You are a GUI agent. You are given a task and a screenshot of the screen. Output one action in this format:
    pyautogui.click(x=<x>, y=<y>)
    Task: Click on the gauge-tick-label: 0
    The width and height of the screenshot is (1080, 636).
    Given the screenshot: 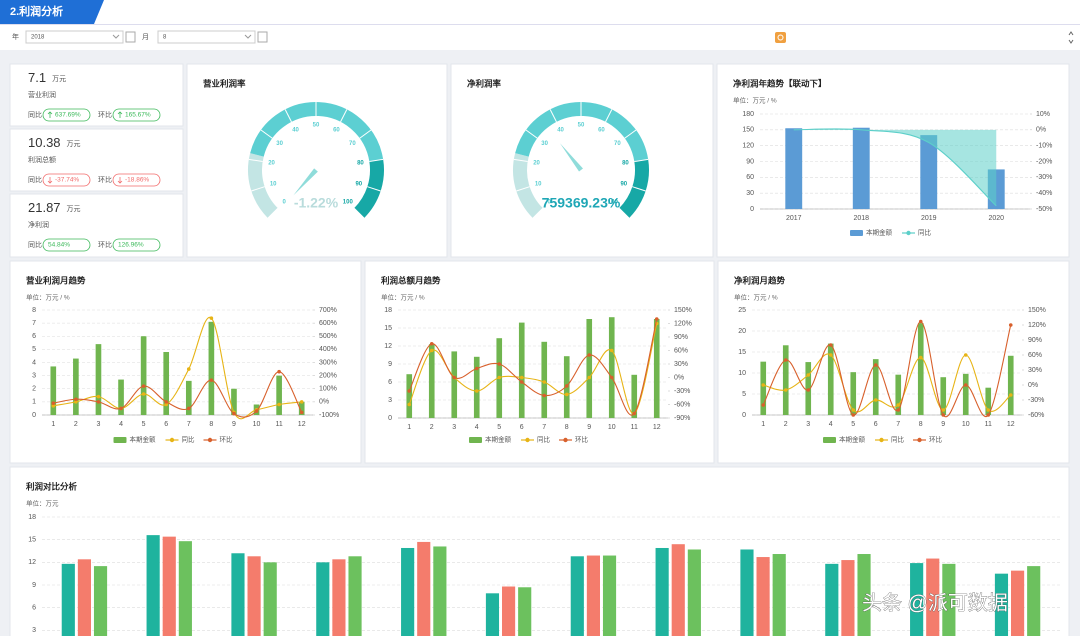 What is the action you would take?
    pyautogui.click(x=285, y=202)
    